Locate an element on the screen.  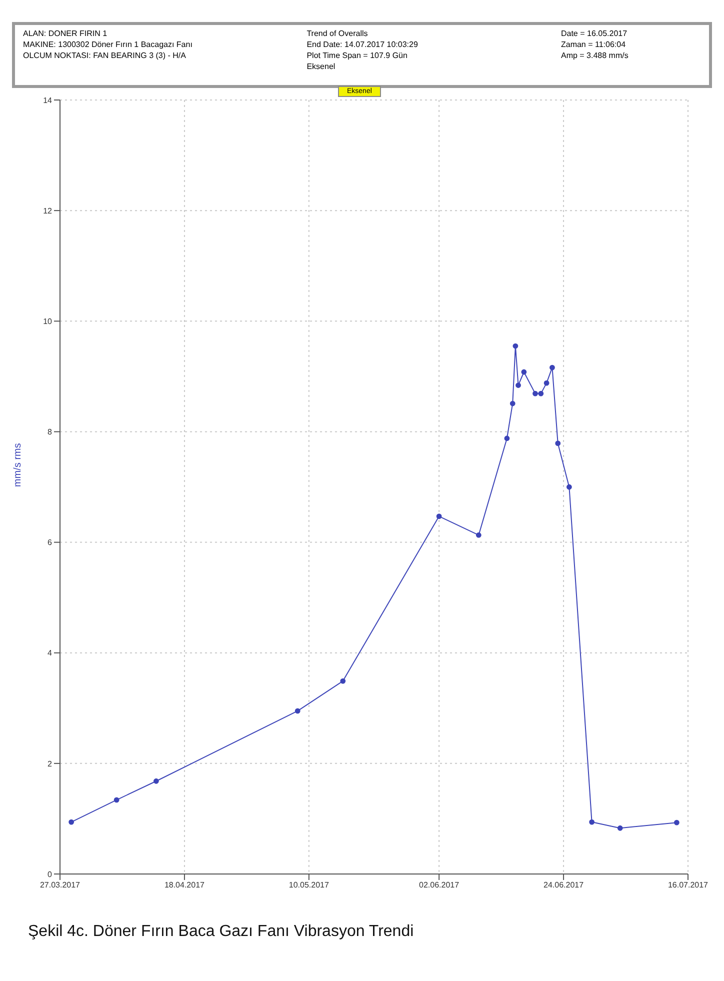
y-axis-title: mm/s rms is located at coordinates (18, 465).